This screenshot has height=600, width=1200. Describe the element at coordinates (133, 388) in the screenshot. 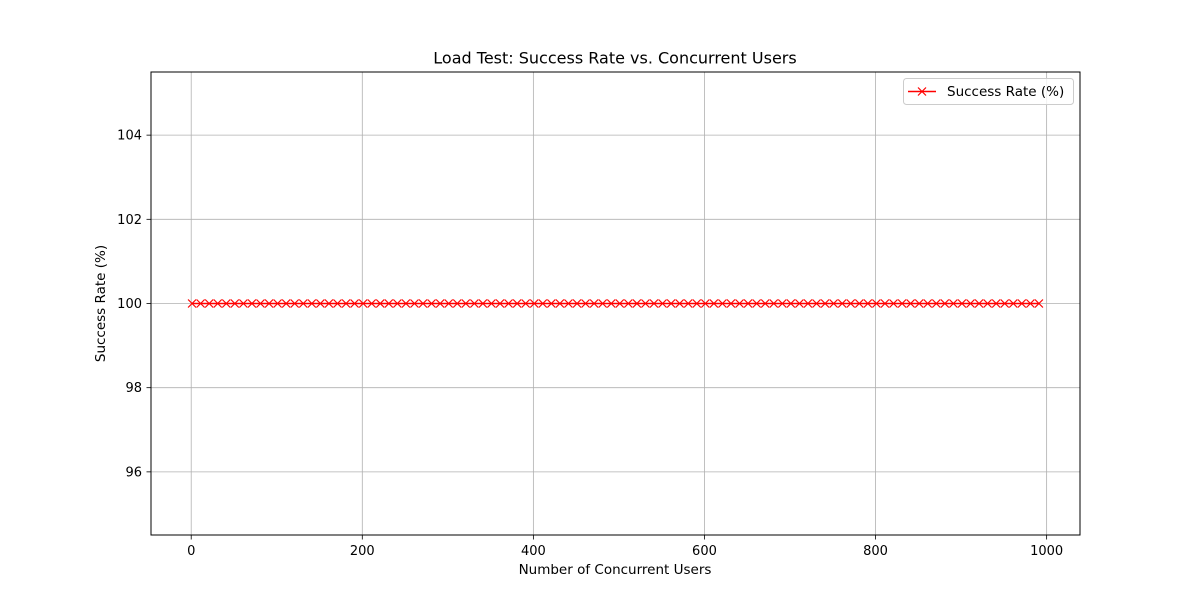

I see `y-tick-label: 98` at that location.